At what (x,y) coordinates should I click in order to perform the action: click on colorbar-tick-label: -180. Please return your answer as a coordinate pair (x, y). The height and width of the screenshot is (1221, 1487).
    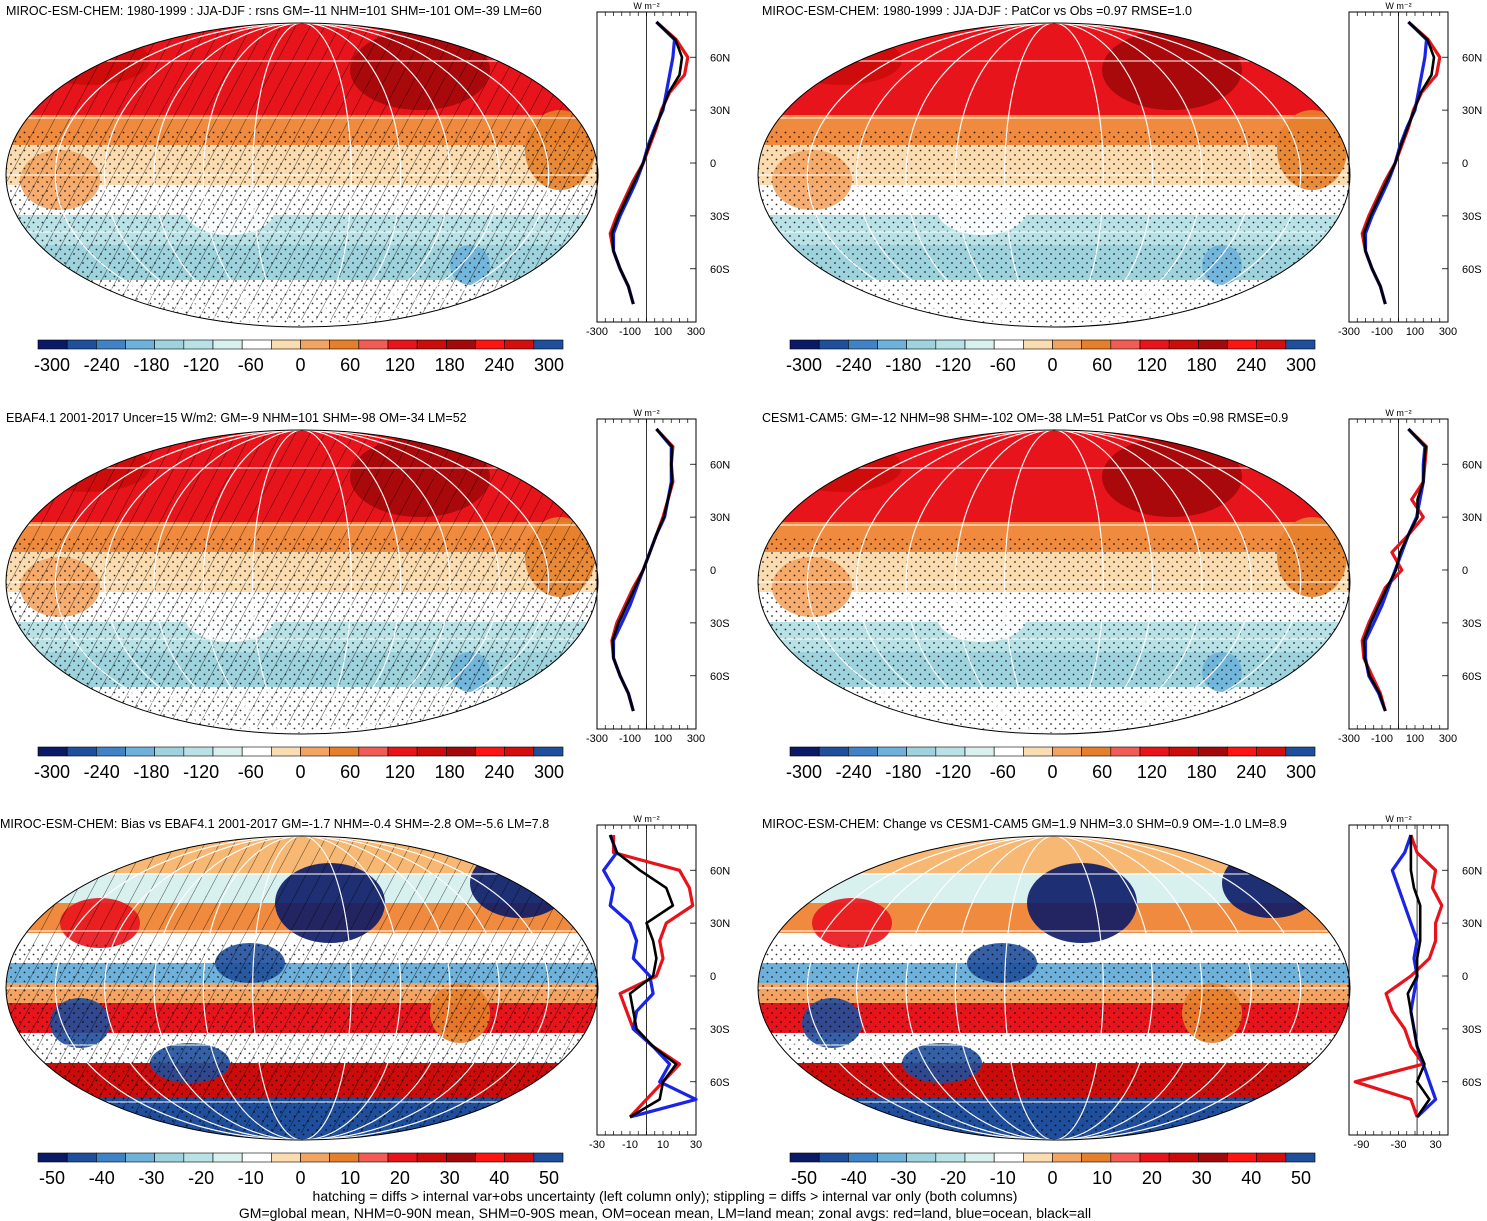
    Looking at the image, I should click on (151, 772).